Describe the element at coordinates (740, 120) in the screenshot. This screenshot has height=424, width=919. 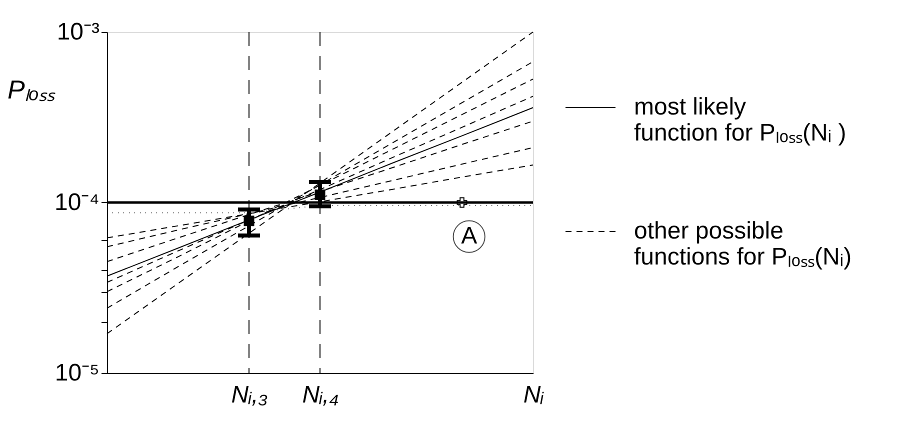
I see `legend-label: most likely function for Pₗₒₛₛ(Nᵢ )` at that location.